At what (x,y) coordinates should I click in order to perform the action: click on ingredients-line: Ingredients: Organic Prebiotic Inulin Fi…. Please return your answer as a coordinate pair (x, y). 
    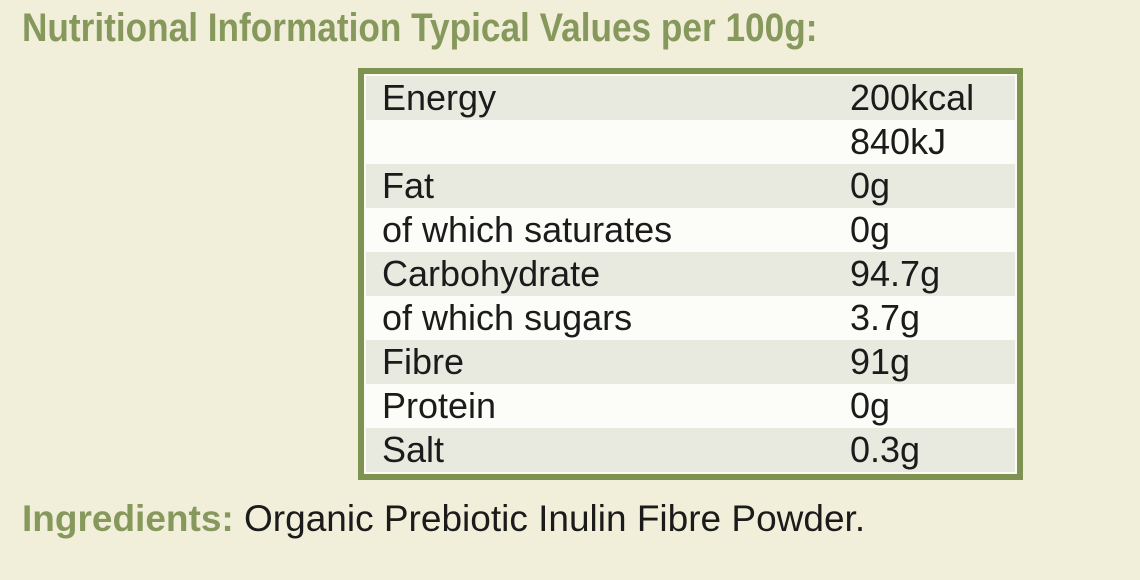
    Looking at the image, I should click on (443, 519).